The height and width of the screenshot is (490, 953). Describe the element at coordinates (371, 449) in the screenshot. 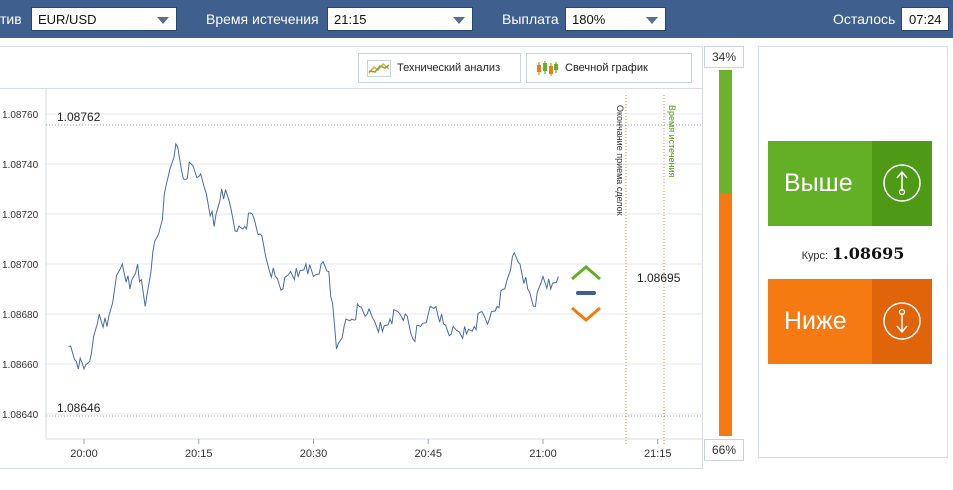

I see `x-tick-labels: 20:00 20:15 20:30 20:45 21:00 21:15` at that location.